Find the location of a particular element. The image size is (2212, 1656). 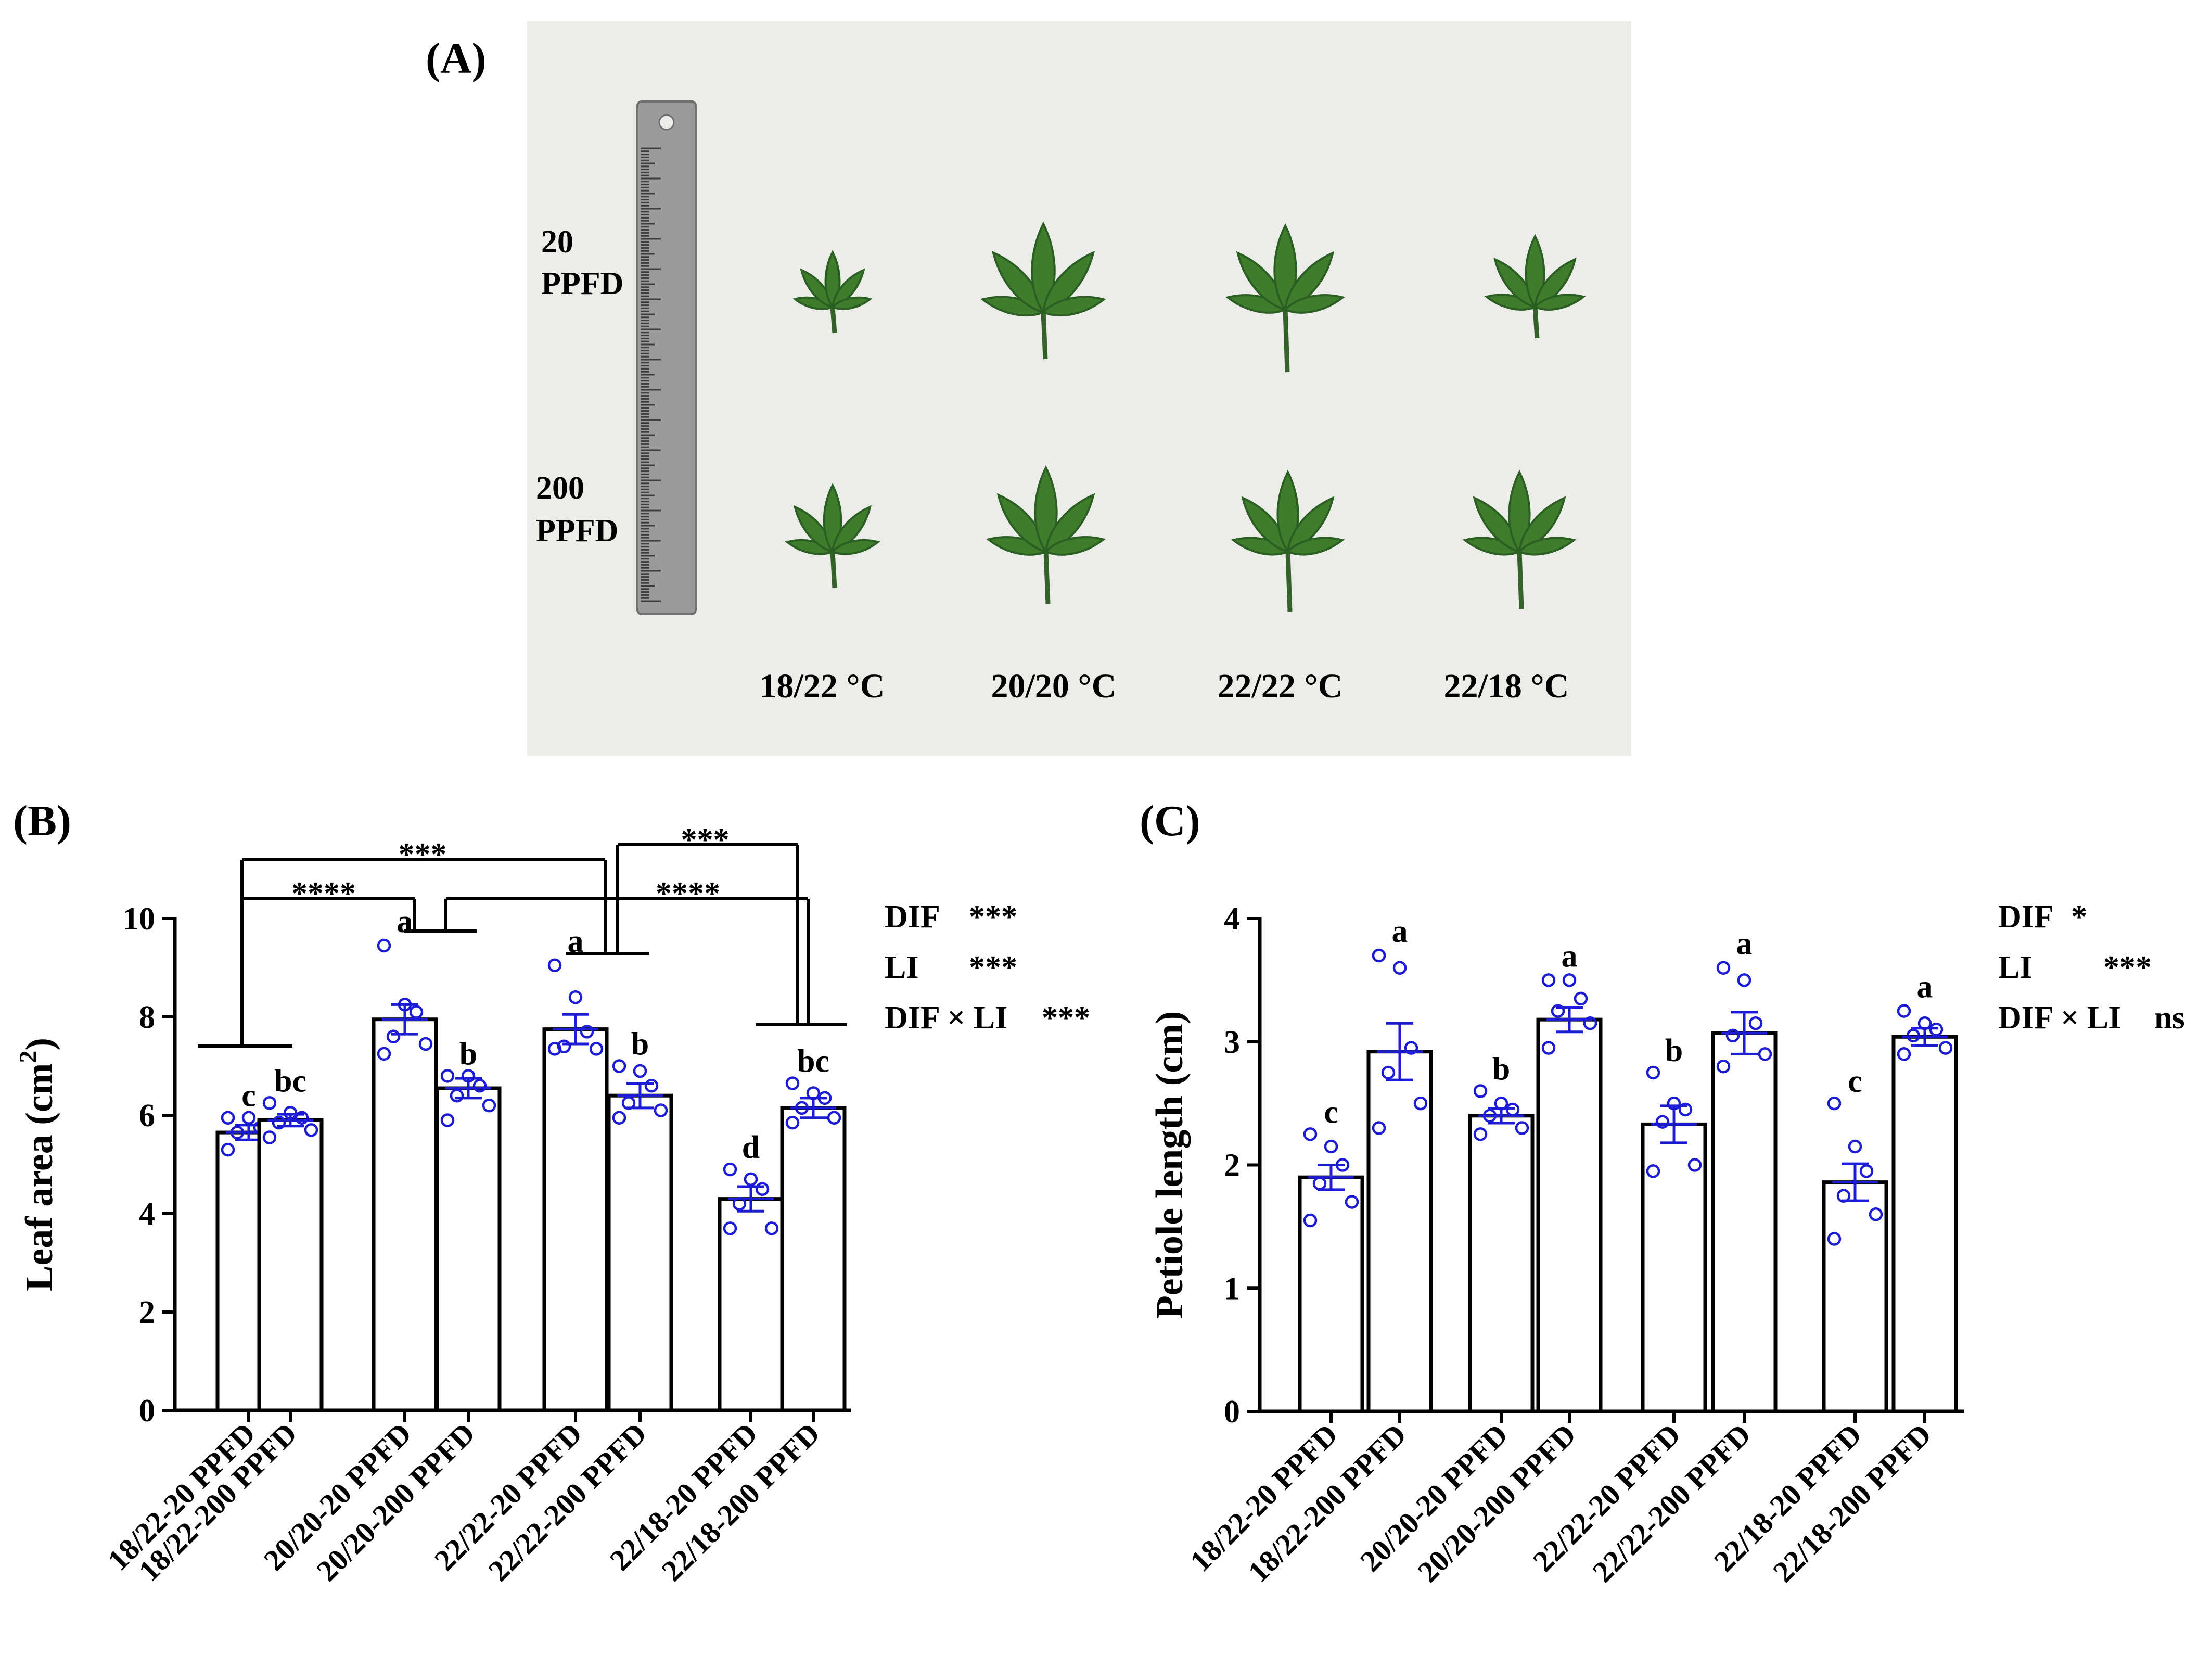

y-tick-label: 6 is located at coordinates (147, 1115).